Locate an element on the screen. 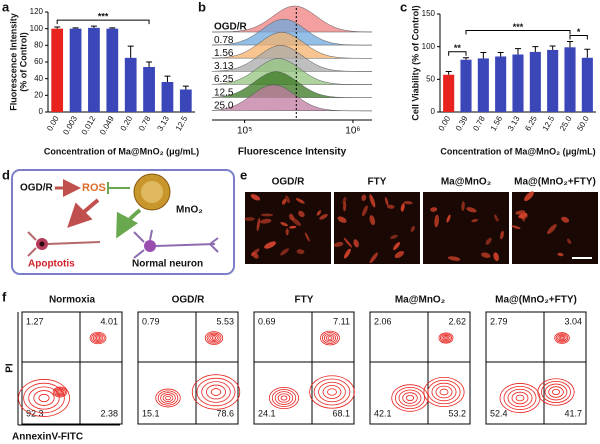 This screenshot has height=444, width=600. micrograph is located at coordinates (466, 228).